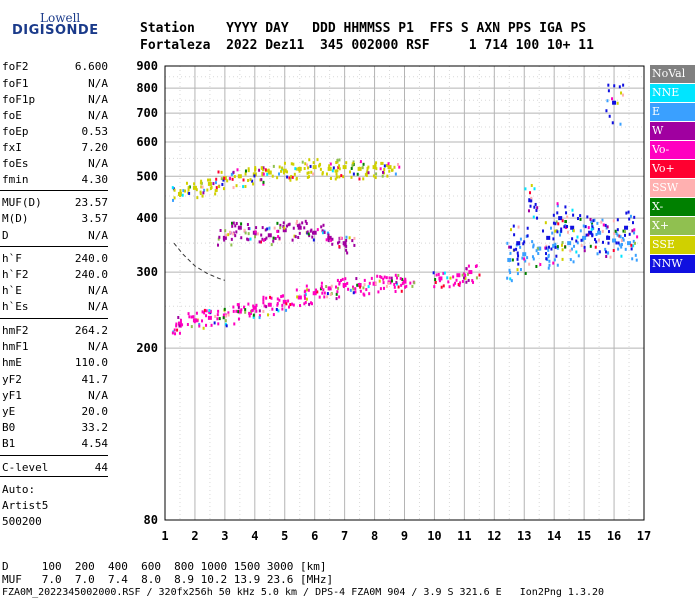  What do you see at coordinates (95, 218) in the screenshot?
I see `param-value: 3.57` at bounding box center [95, 218].